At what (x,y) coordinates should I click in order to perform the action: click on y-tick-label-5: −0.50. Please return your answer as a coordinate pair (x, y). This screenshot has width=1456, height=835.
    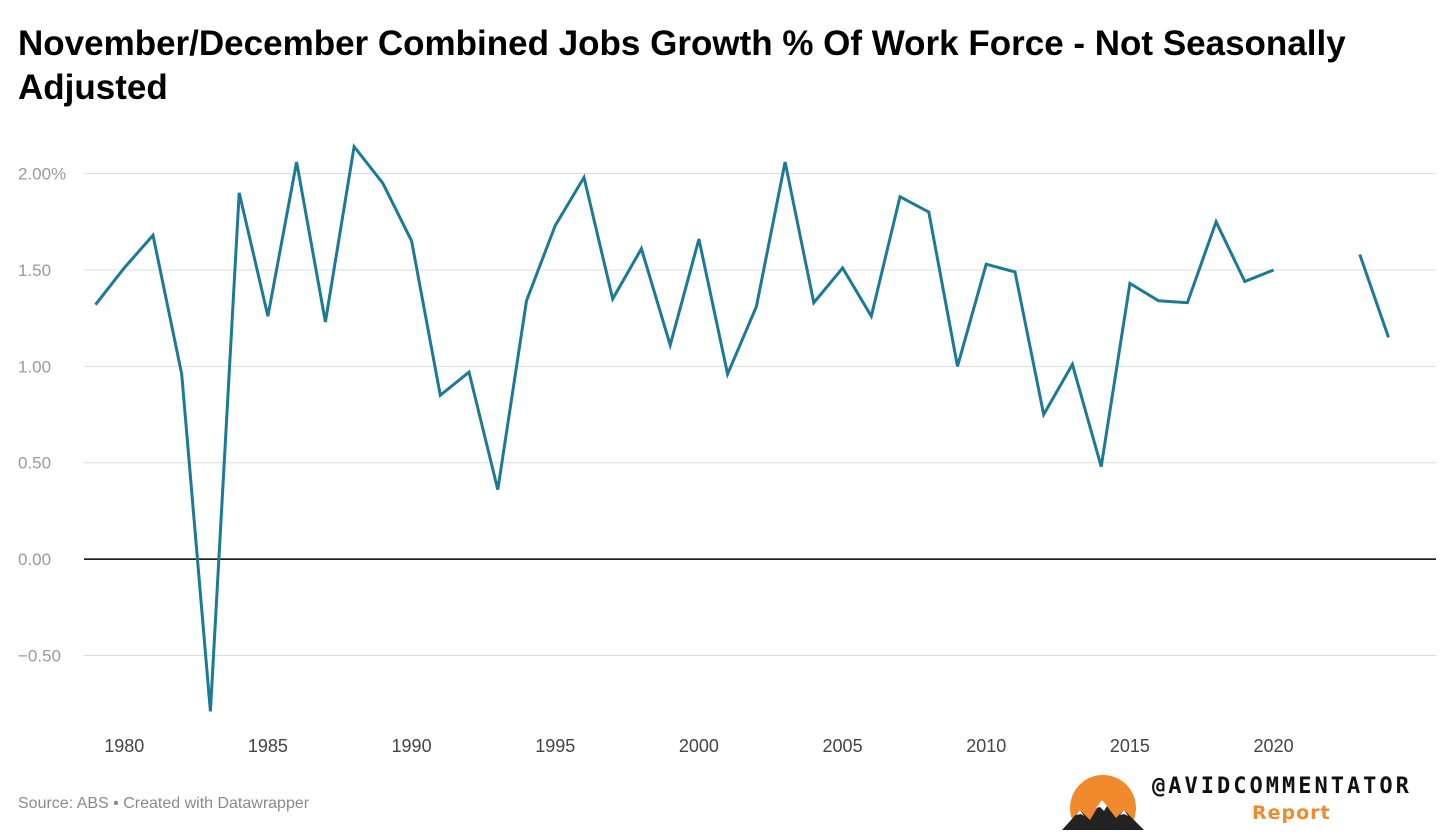
    Looking at the image, I should click on (39, 656).